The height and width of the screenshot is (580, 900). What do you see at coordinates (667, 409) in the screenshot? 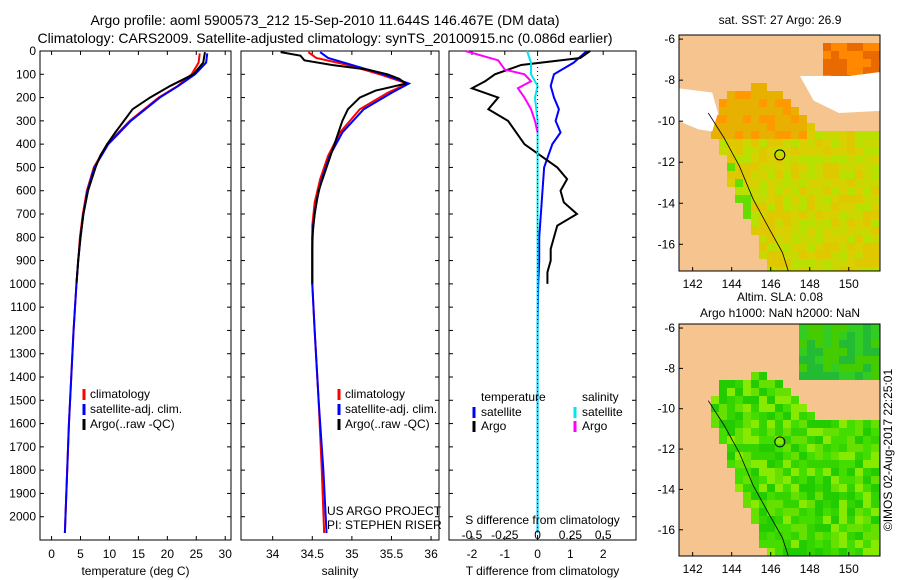
I see `map-ytick-label: -10` at bounding box center [667, 409].